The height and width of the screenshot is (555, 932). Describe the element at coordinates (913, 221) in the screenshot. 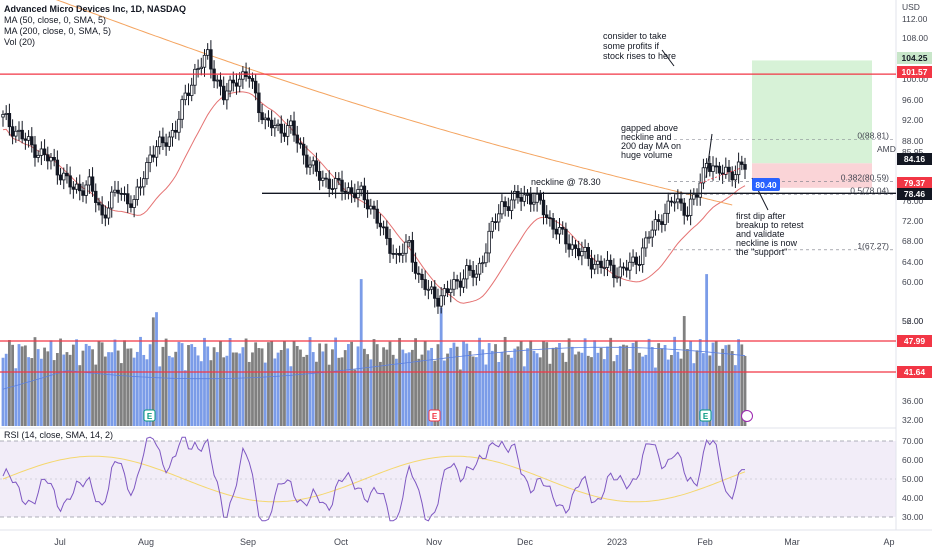

I see `price-tick: 72.00` at that location.